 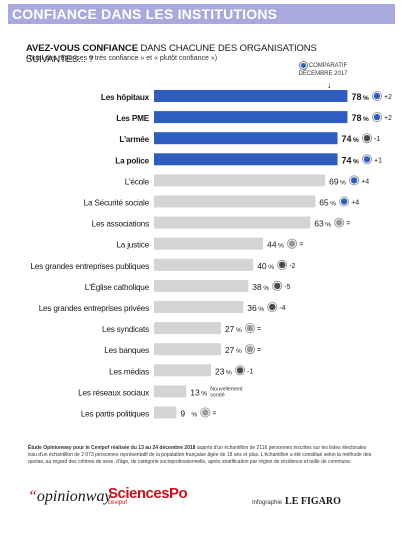 I want to click on value-label: 23, so click(x=220, y=371).